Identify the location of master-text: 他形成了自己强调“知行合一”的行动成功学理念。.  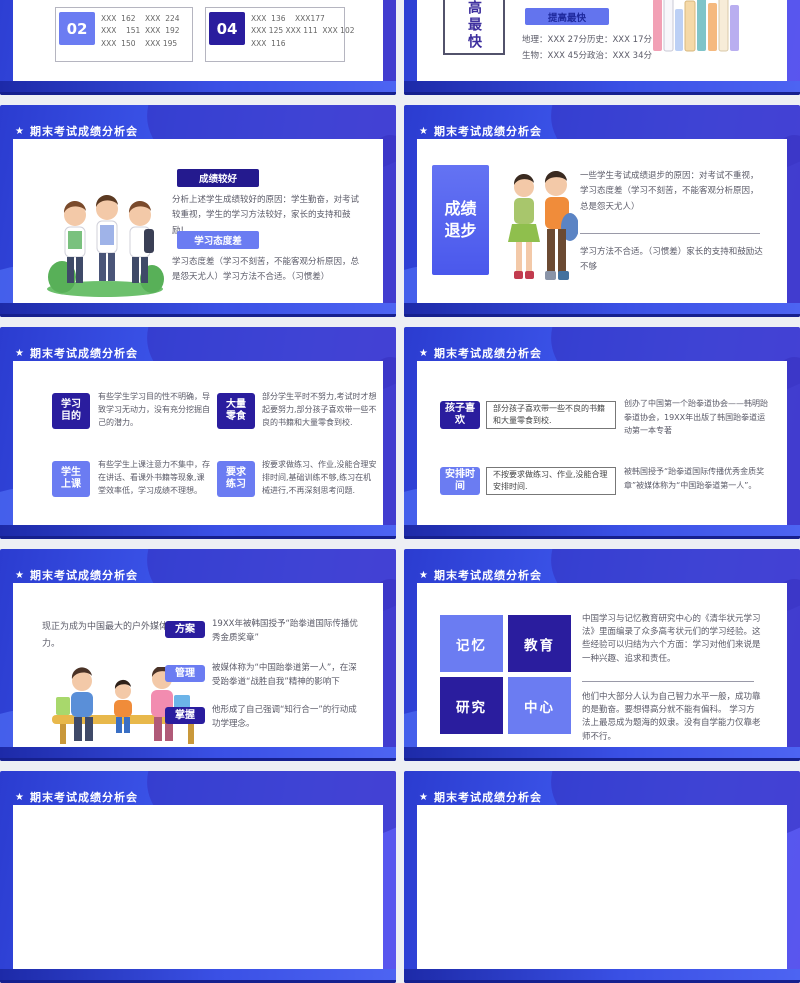
(284, 717).